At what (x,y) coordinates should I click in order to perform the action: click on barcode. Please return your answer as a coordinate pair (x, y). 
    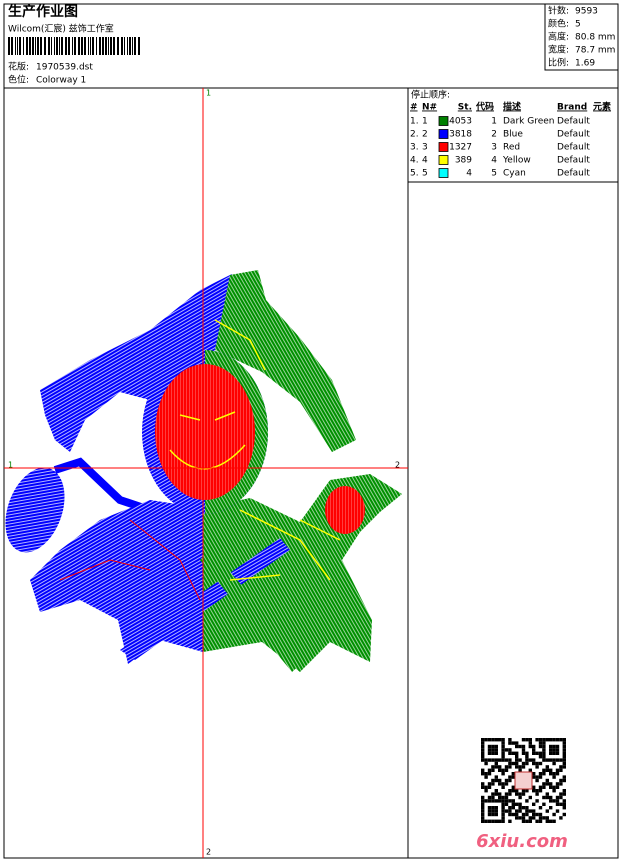
    Looking at the image, I should click on (74, 46).